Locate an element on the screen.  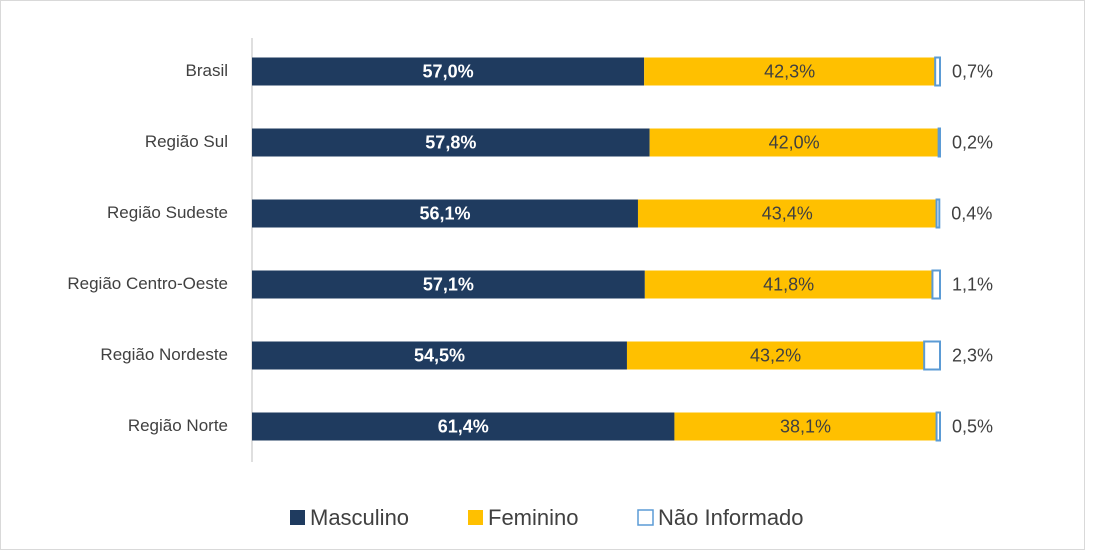
legend-label: Masculino is located at coordinates (359, 517).